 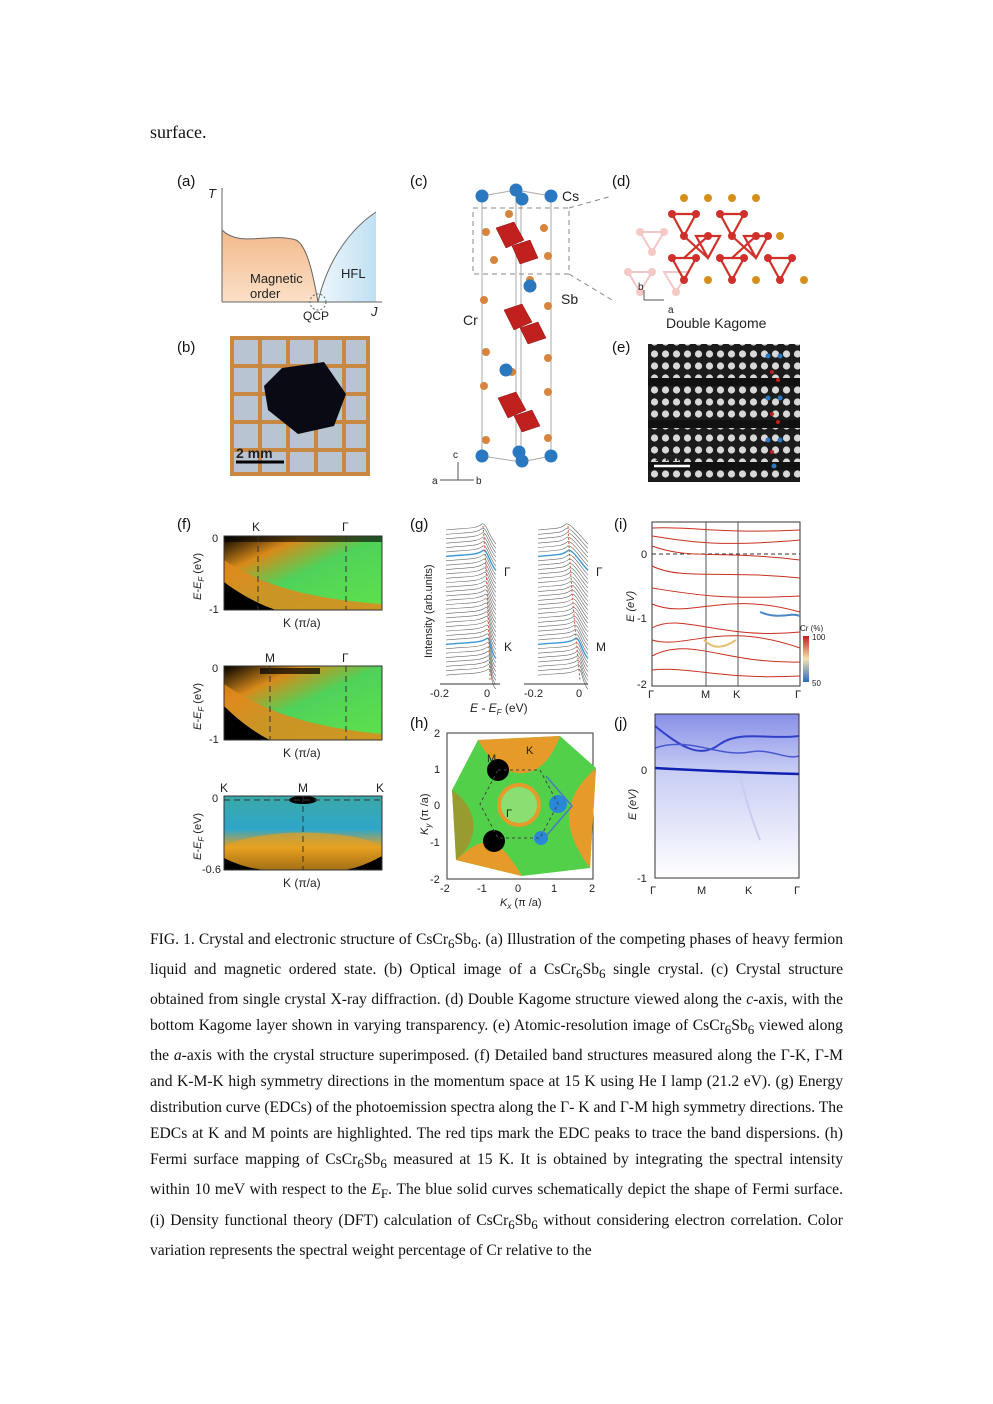 I want to click on cbar-max: 100, so click(x=819, y=637).